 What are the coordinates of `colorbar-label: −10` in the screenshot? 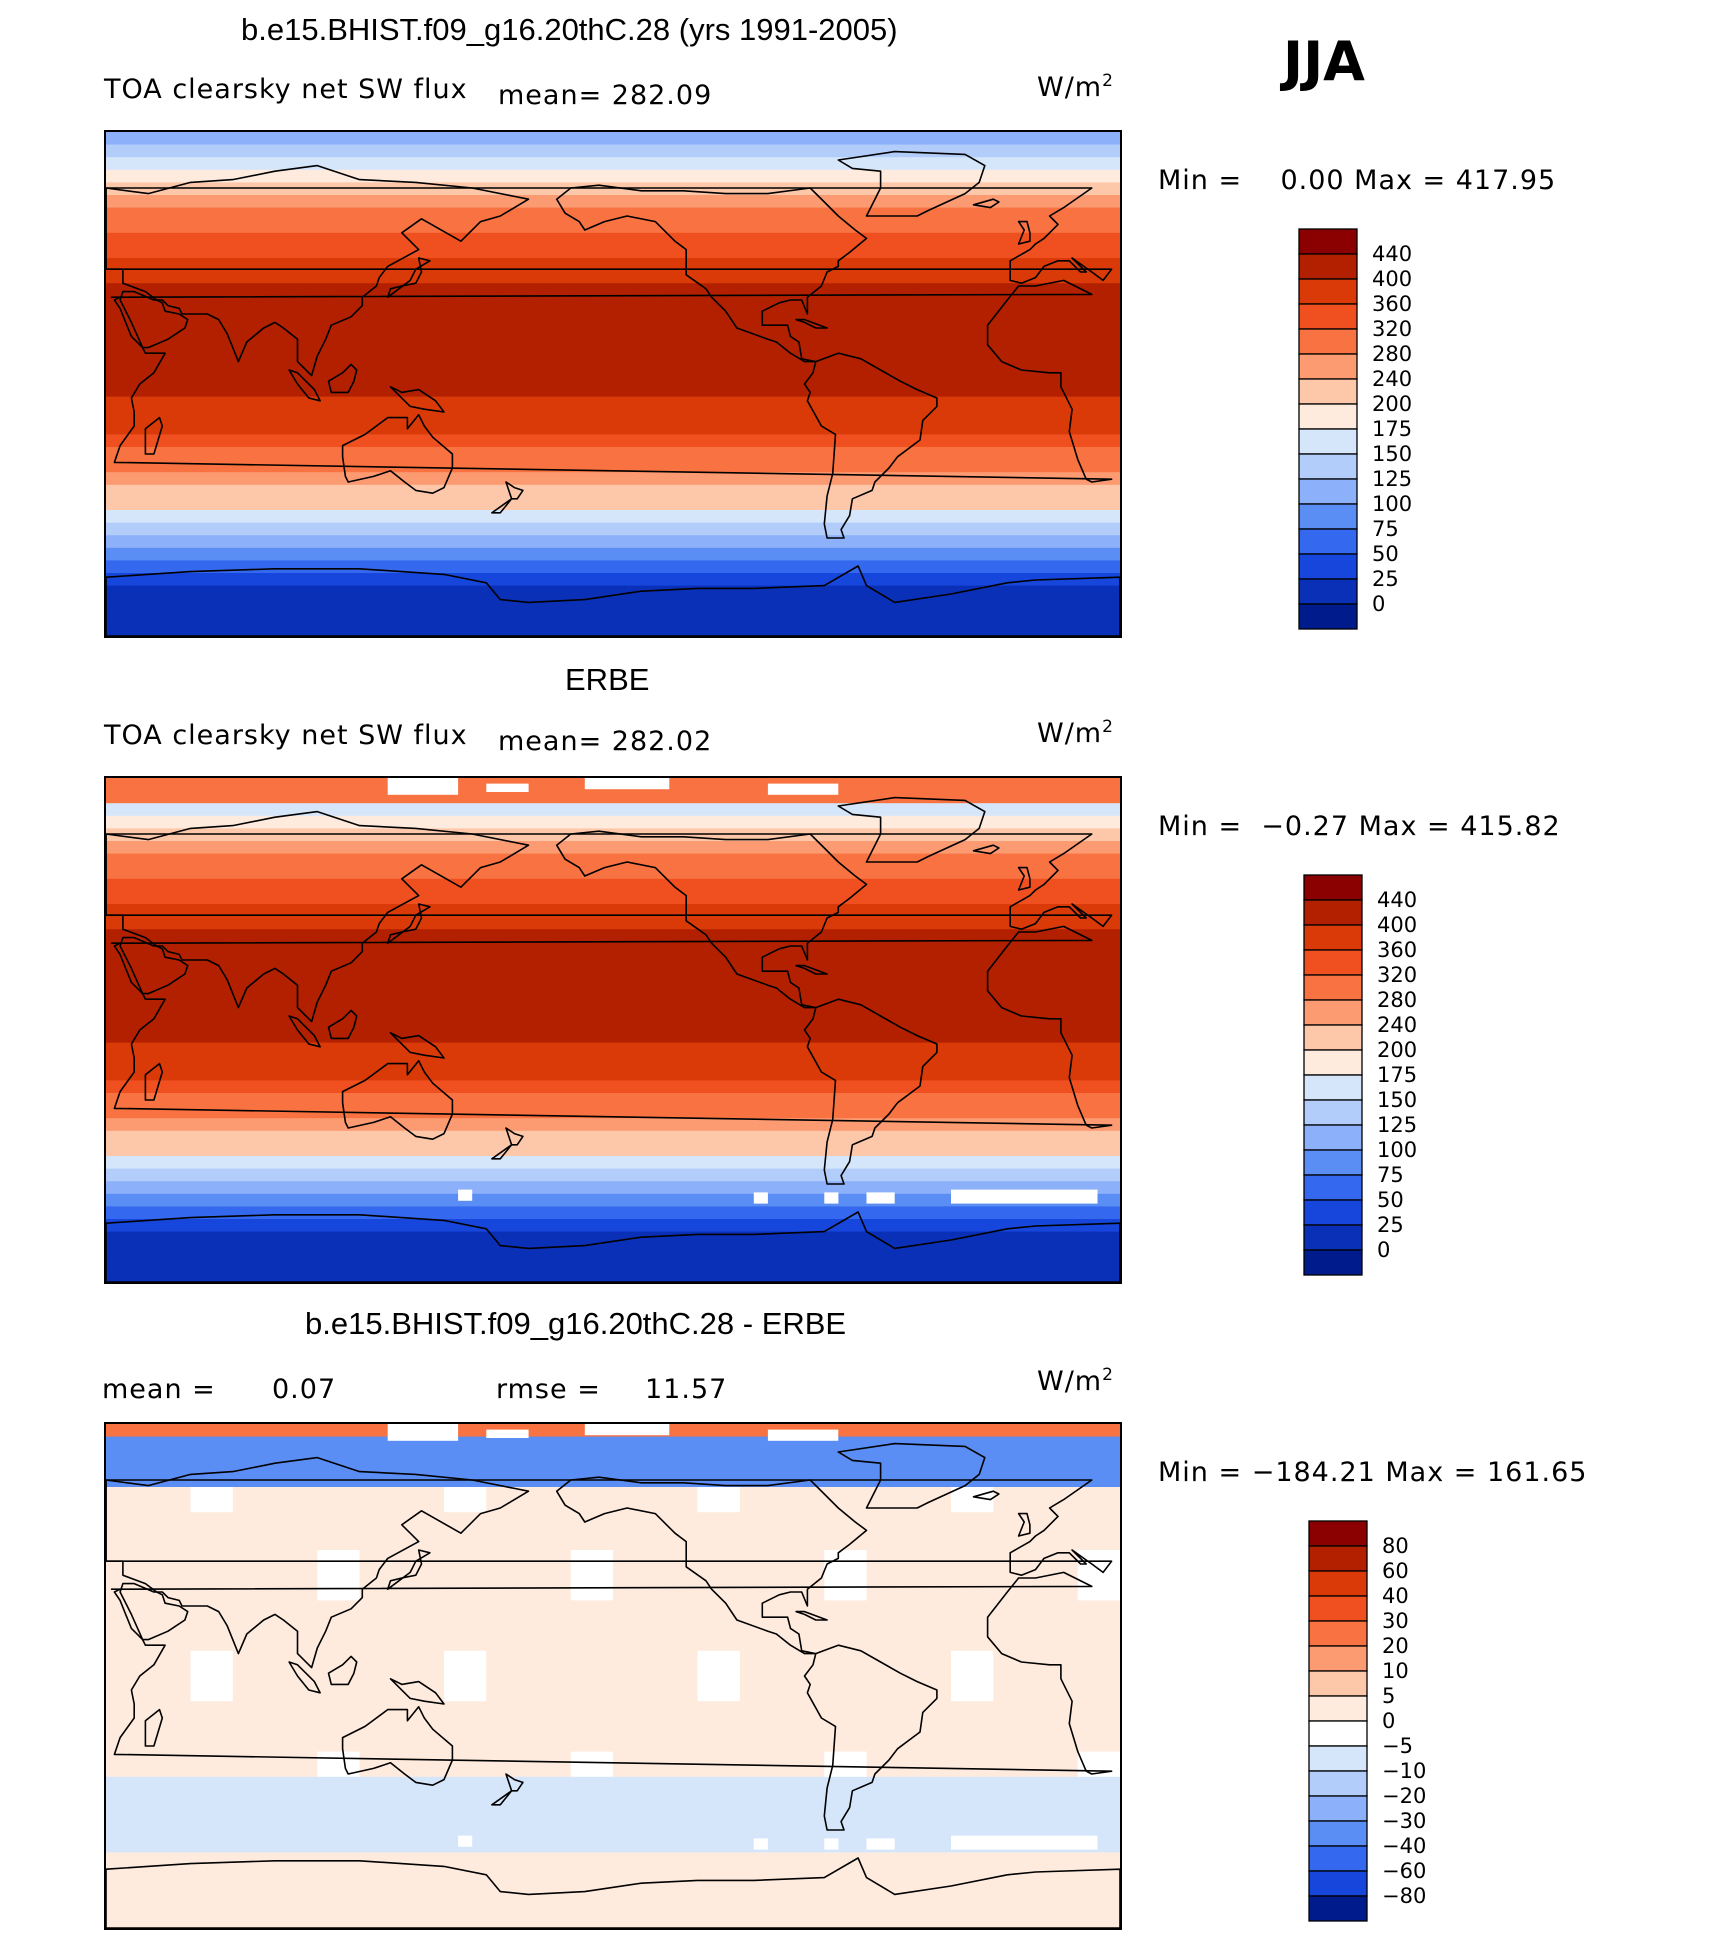 It's located at (1404, 1771).